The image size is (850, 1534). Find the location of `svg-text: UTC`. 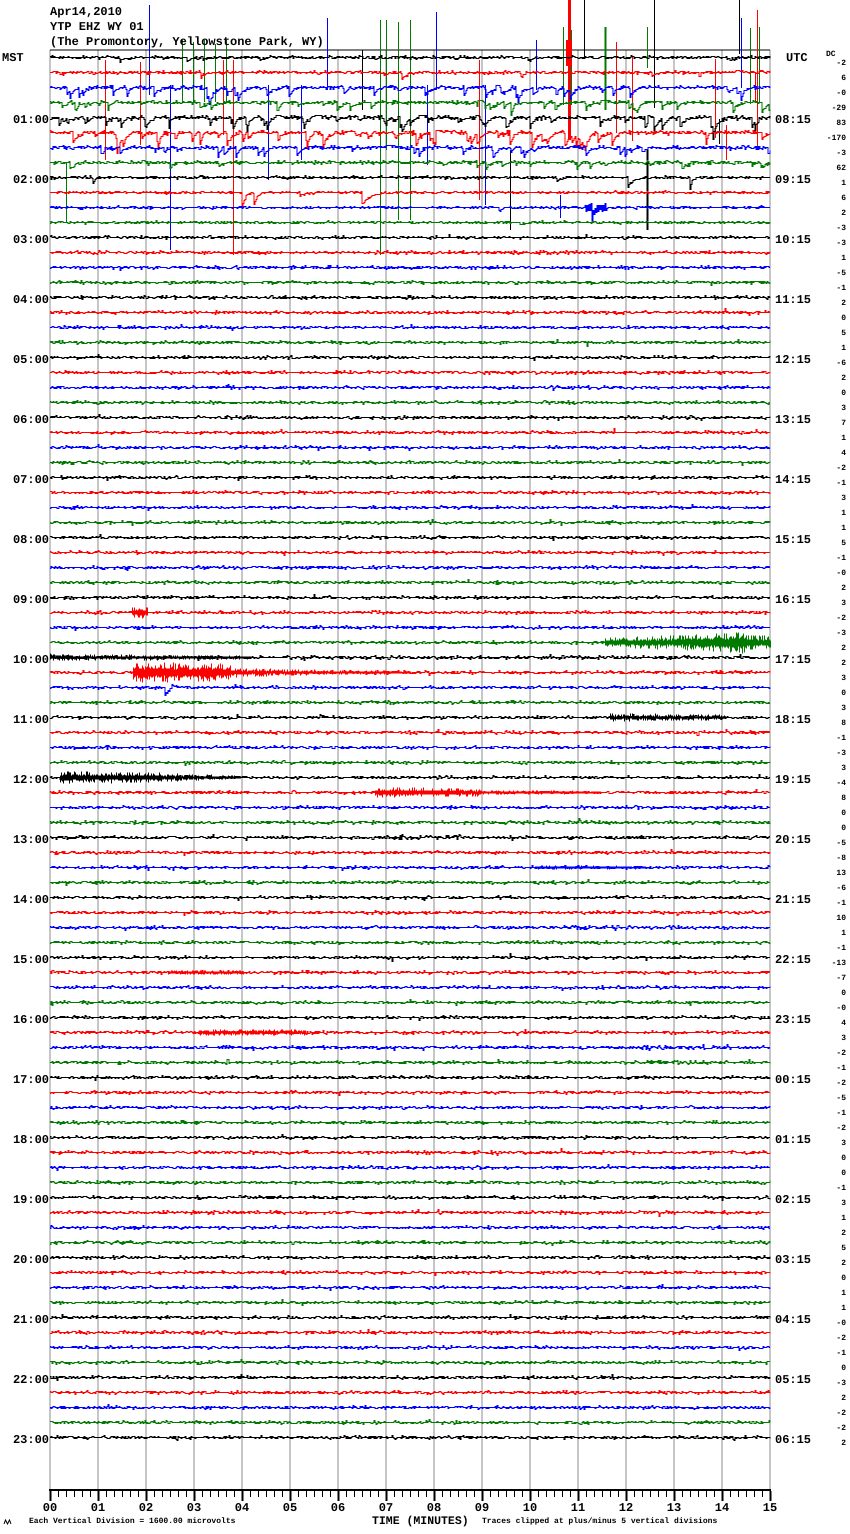

svg-text: UTC is located at coordinates (797, 58).